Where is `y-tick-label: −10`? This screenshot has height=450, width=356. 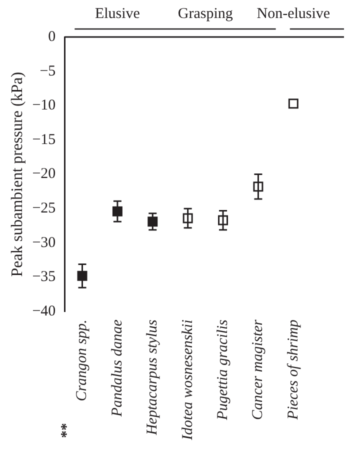 y-tick-label: −10 is located at coordinates (44, 106).